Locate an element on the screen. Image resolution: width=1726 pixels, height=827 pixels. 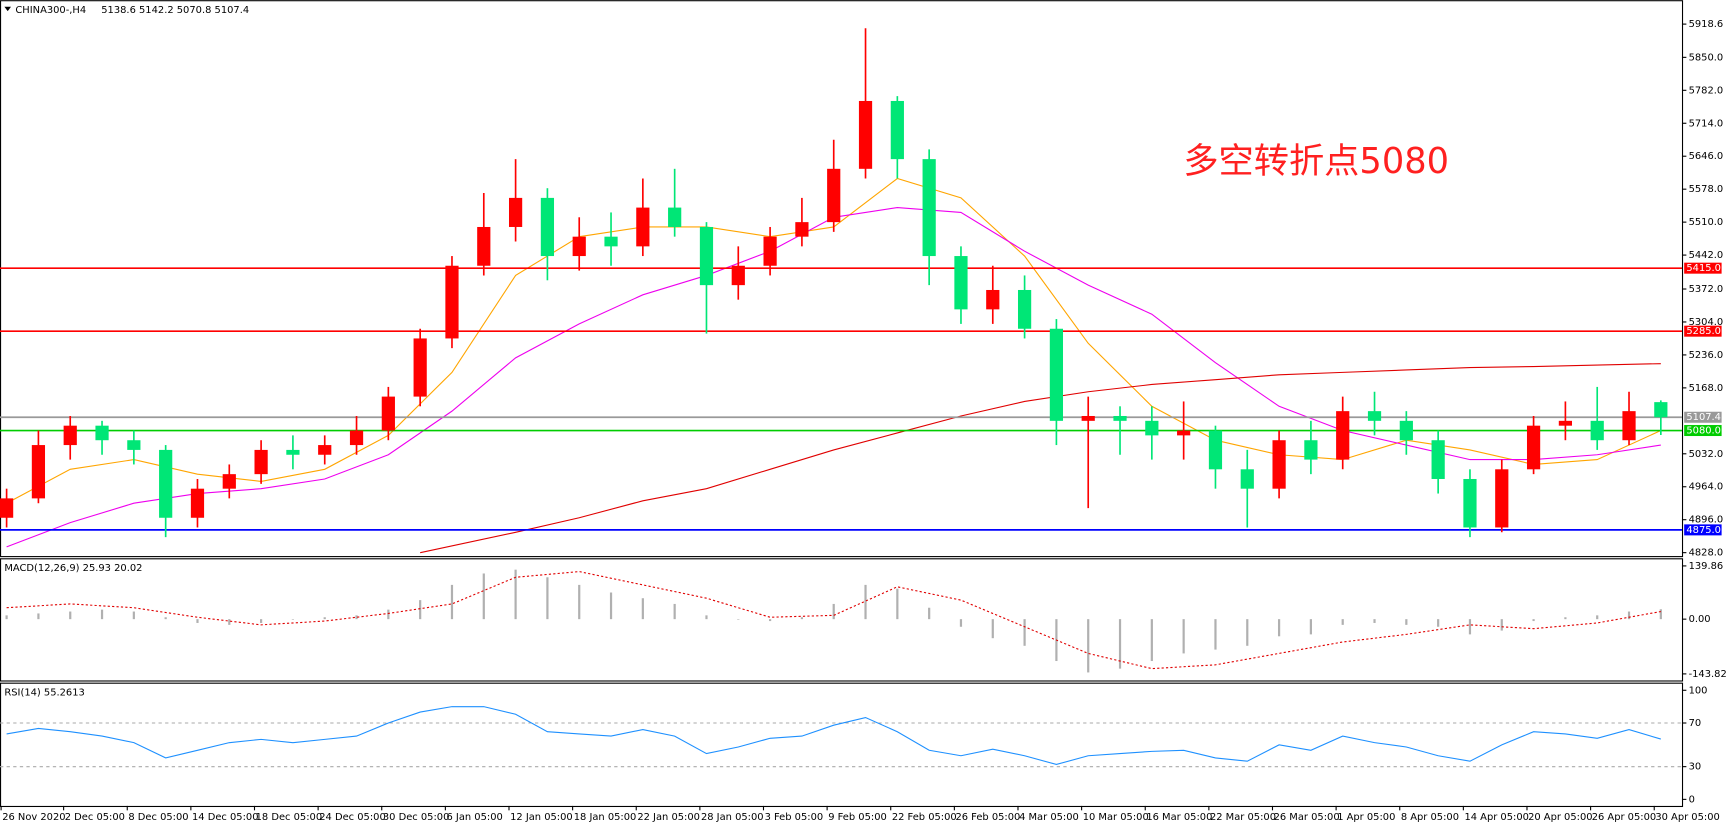
x-tick-label: 26 Nov 2020 is located at coordinates (33, 817).